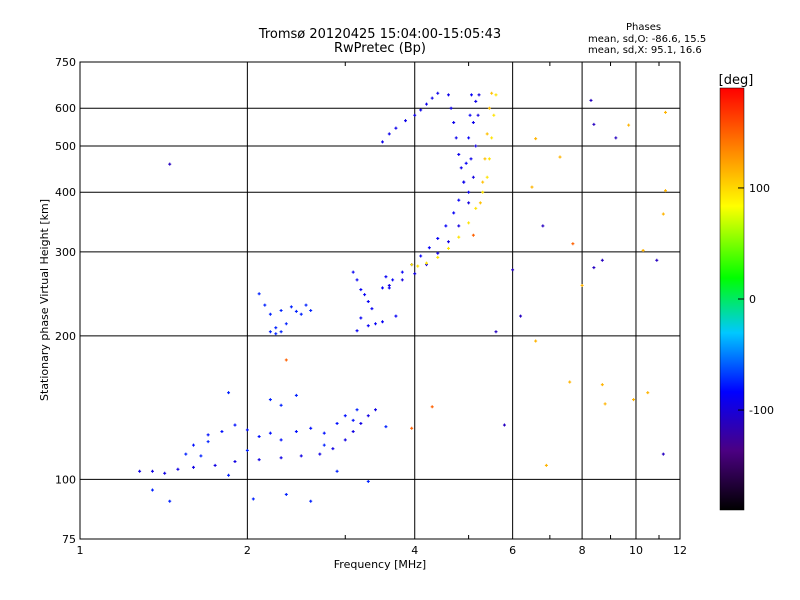  I want to click on x-tick-label: 8, so click(582, 550).